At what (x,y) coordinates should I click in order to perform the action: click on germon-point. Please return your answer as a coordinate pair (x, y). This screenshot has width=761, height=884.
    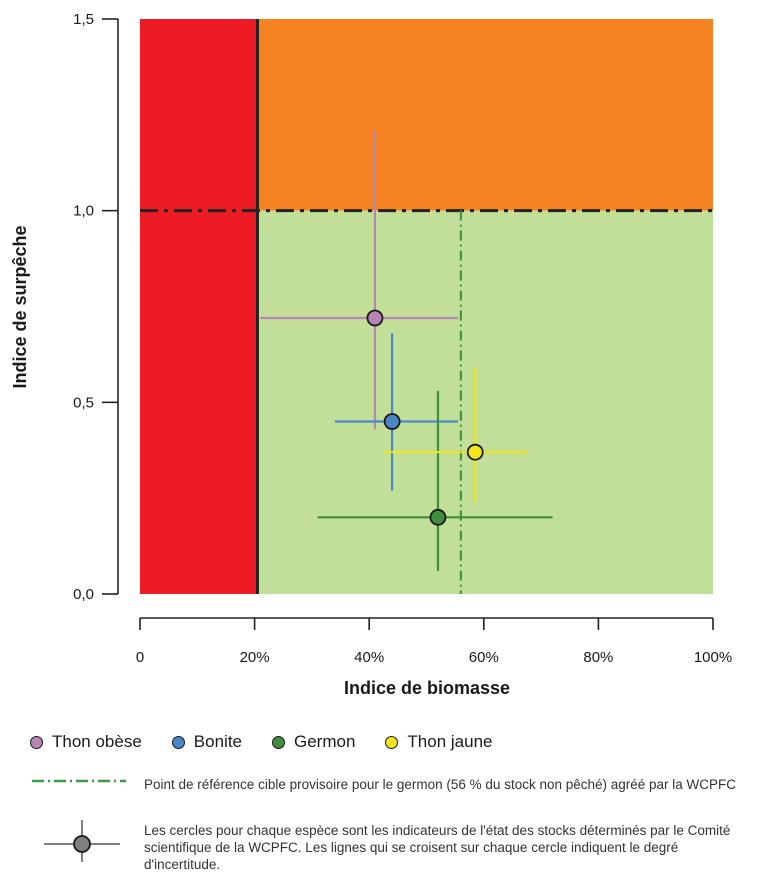
    Looking at the image, I should click on (438, 517).